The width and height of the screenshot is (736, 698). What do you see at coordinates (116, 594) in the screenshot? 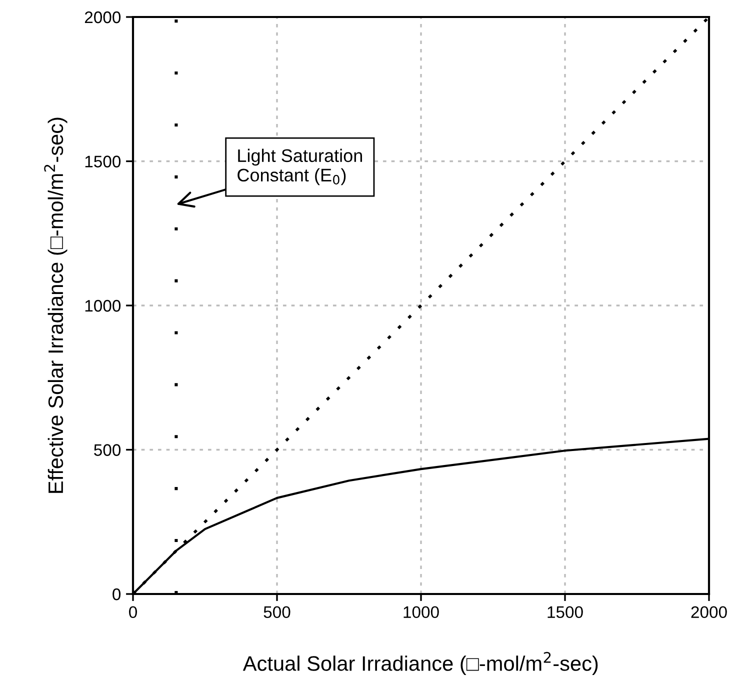
I see `y-tick-label: 0` at bounding box center [116, 594].